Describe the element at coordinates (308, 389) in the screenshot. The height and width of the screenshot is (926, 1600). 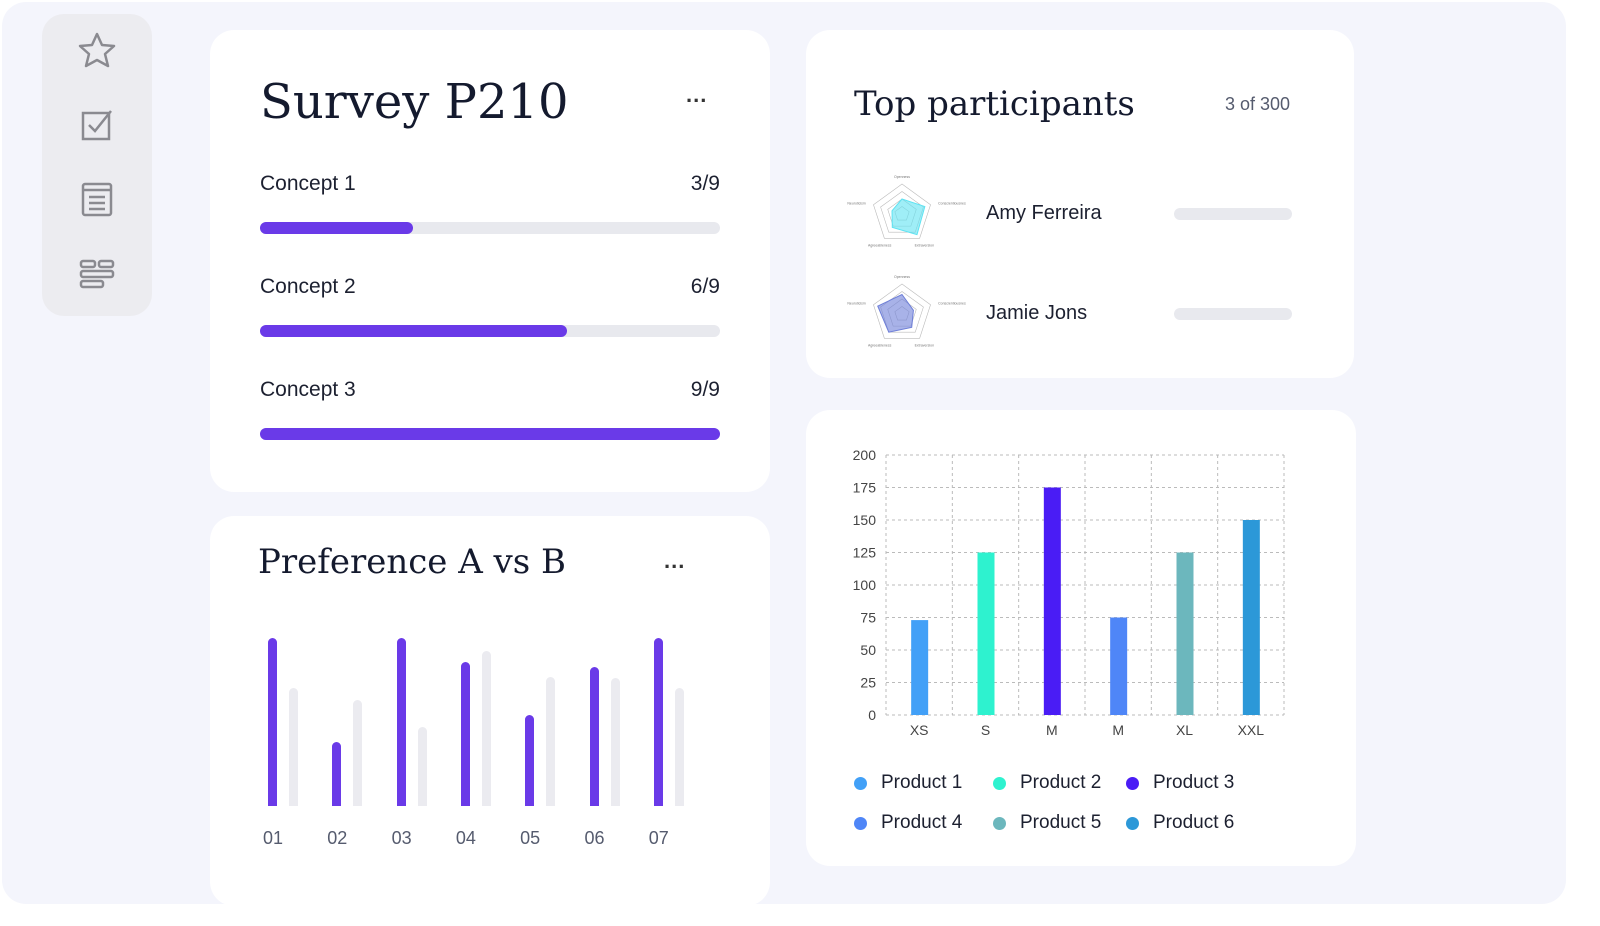
I see `concept-label: Concept 3` at that location.